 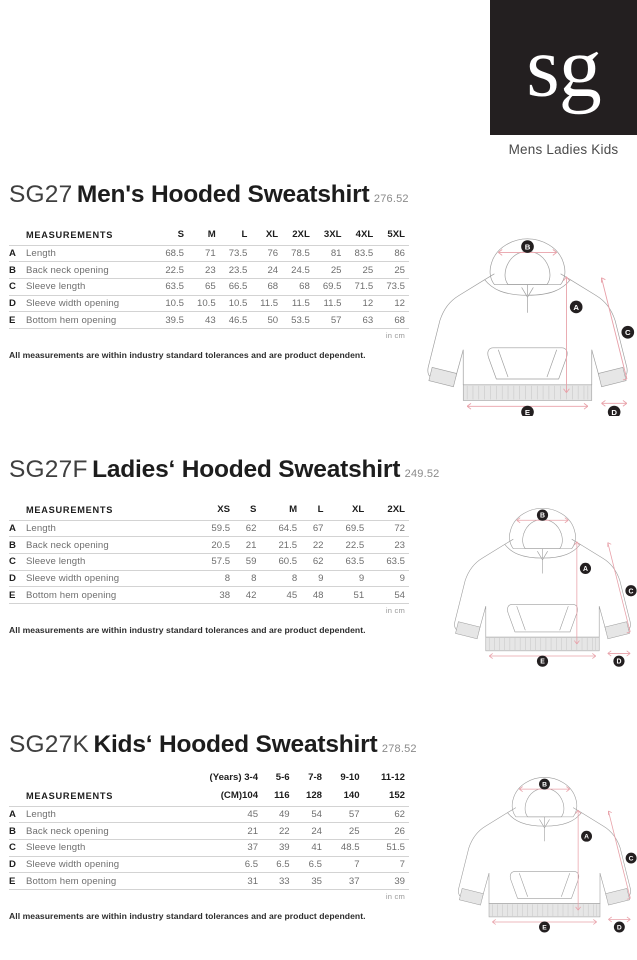 What do you see at coordinates (399, 595) in the screenshot?
I see `cell-value: 54` at bounding box center [399, 595].